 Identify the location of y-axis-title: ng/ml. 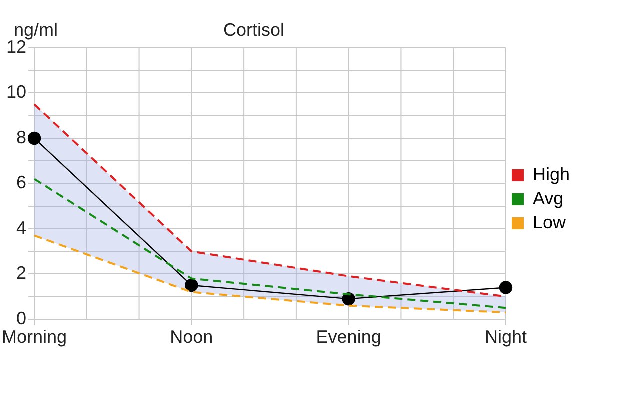
(36, 30).